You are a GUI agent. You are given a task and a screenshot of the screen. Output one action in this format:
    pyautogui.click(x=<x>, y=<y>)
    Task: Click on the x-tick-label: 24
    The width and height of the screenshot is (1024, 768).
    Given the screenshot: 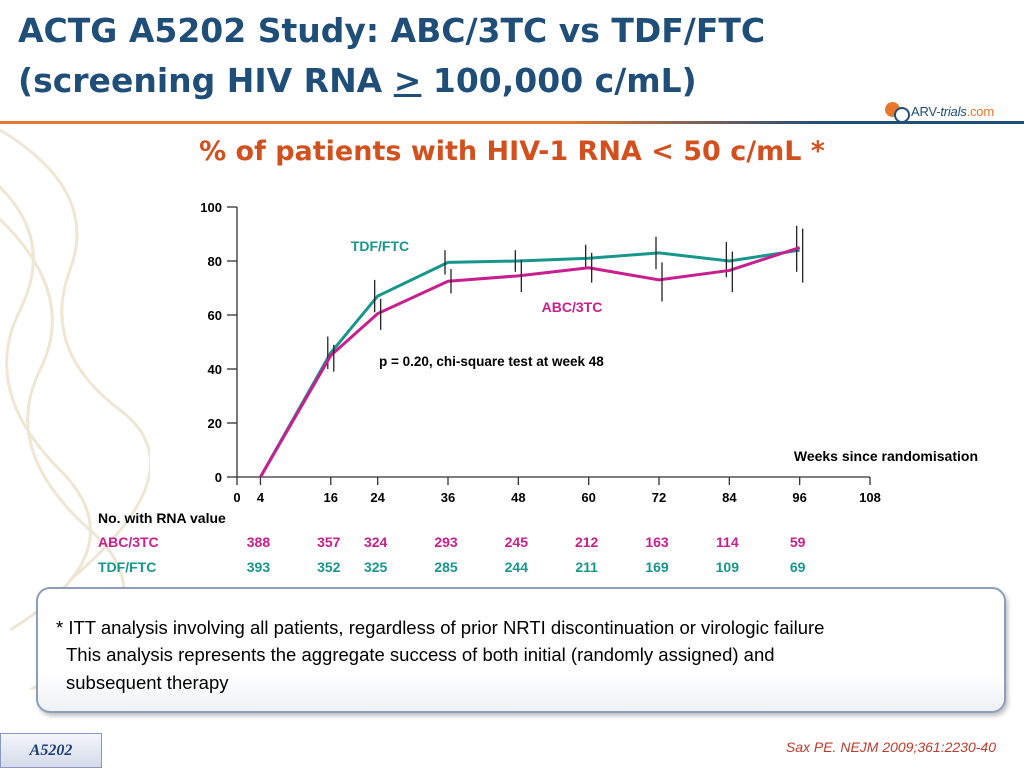 What is the action you would take?
    pyautogui.click(x=377, y=497)
    